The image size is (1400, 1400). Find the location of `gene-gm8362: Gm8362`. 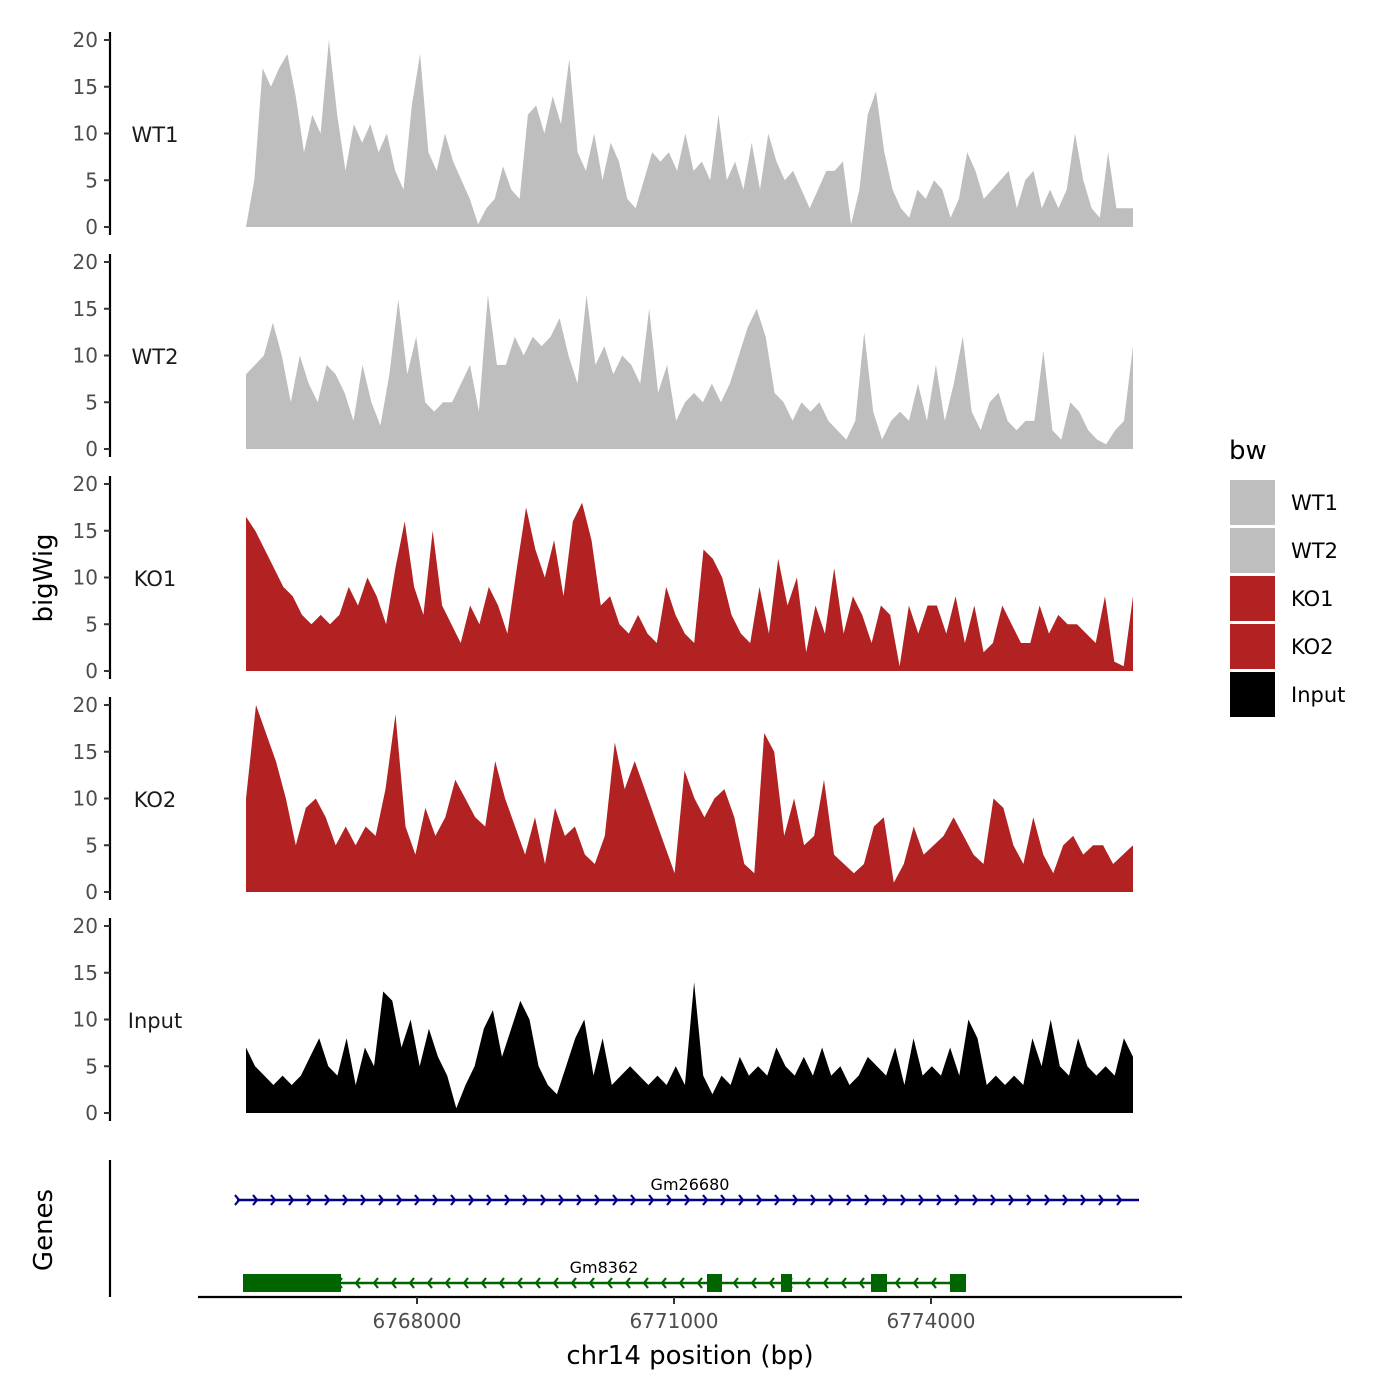

gene-gm8362: Gm8362 is located at coordinates (604, 1275).